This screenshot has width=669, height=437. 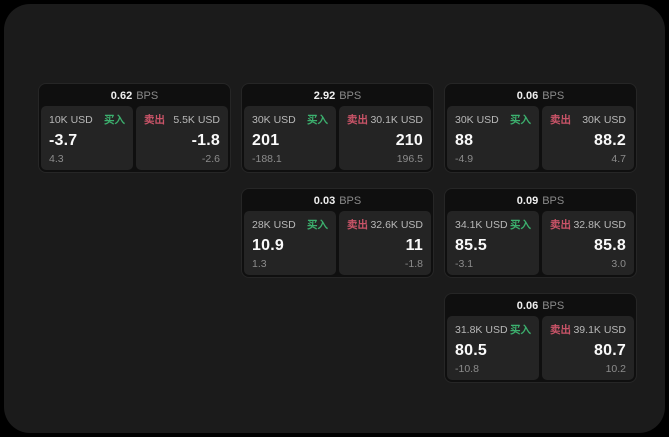 I want to click on buy-sub-value: 1.3, so click(x=259, y=264).